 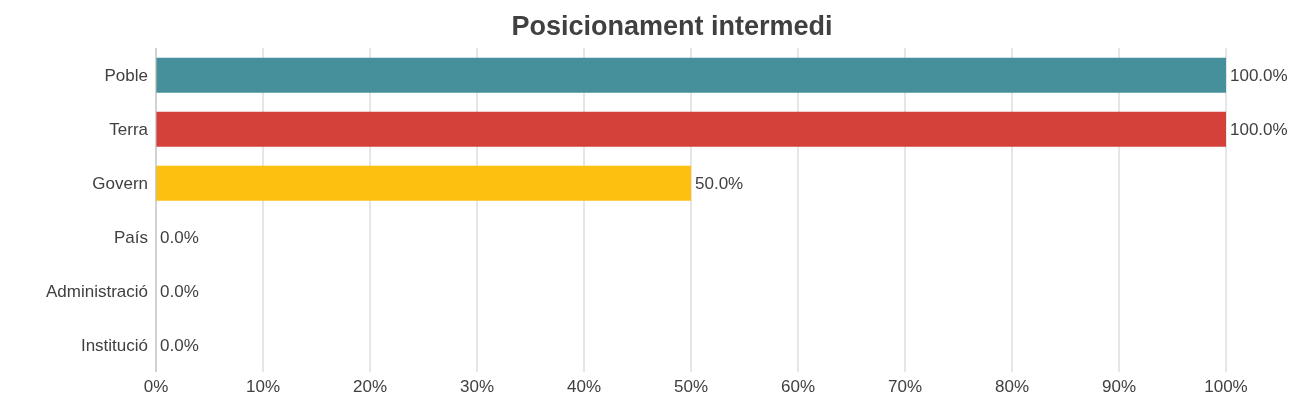 I want to click on x-tick-label: 10%, so click(x=263, y=387).